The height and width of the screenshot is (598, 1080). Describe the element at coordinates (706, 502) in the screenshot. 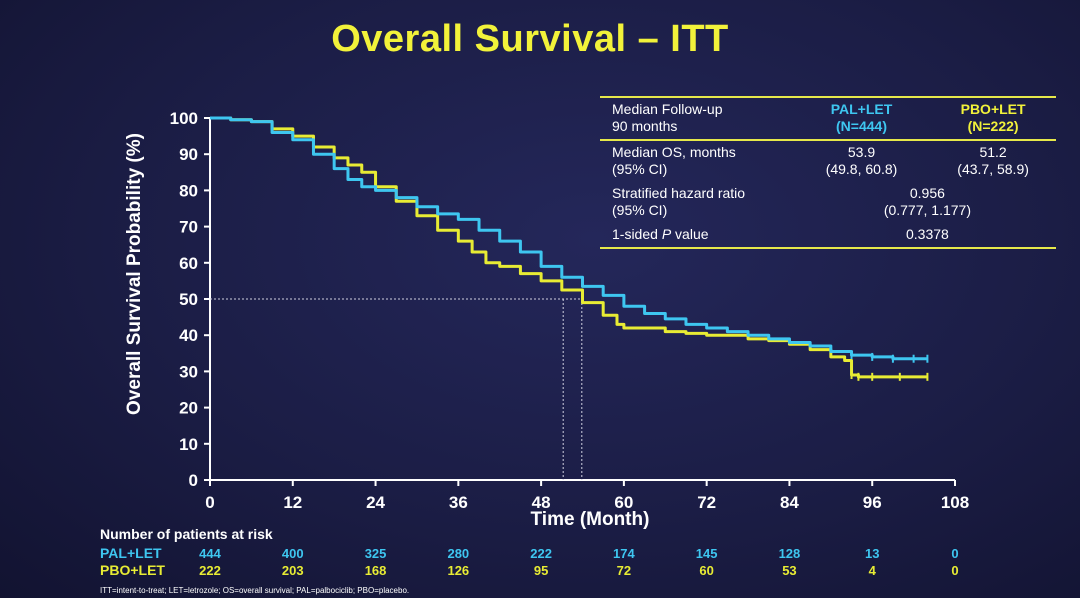

I see `x-tick-label: 72` at that location.